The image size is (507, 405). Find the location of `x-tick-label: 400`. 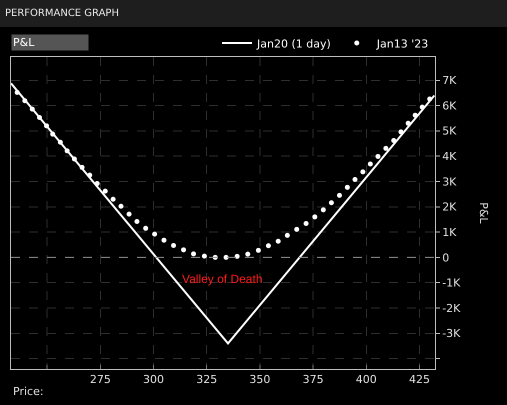

x-tick-label: 400 is located at coordinates (366, 379).